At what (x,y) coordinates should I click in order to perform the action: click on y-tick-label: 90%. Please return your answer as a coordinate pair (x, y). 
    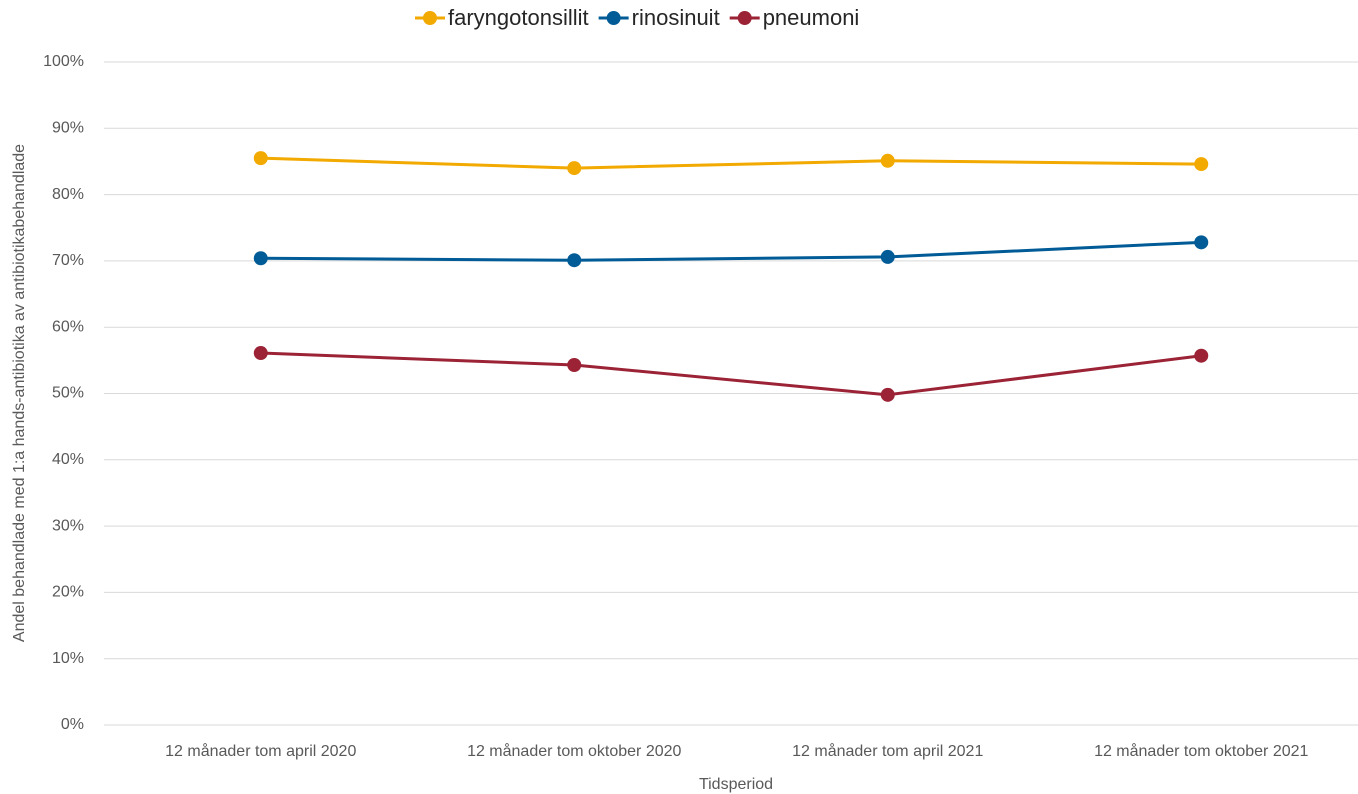
    Looking at the image, I should click on (68, 128).